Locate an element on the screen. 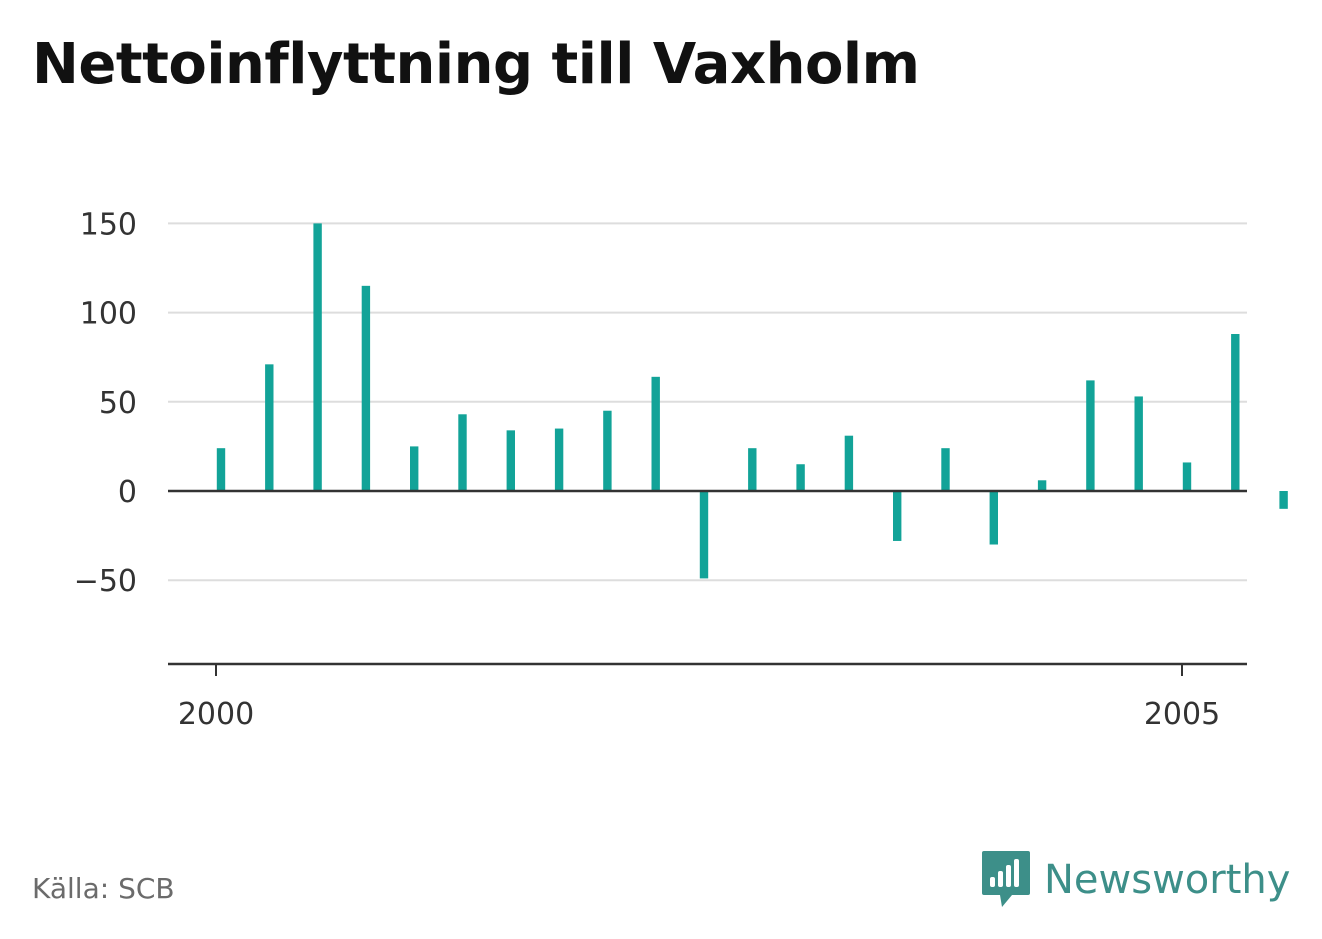  newsworthy-logo-icon is located at coordinates (1006, 879).